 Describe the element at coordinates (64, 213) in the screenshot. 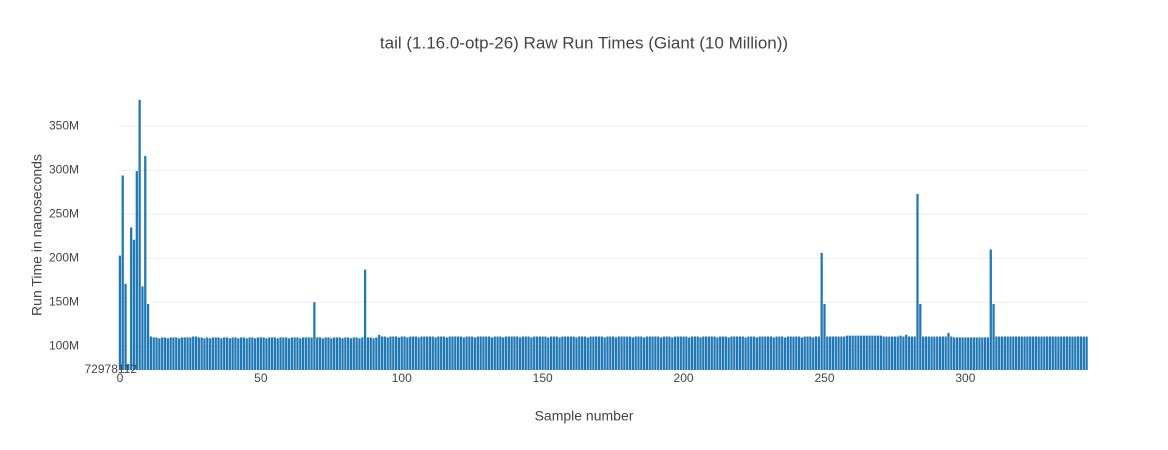

I see `y-tick-label: 250M` at that location.